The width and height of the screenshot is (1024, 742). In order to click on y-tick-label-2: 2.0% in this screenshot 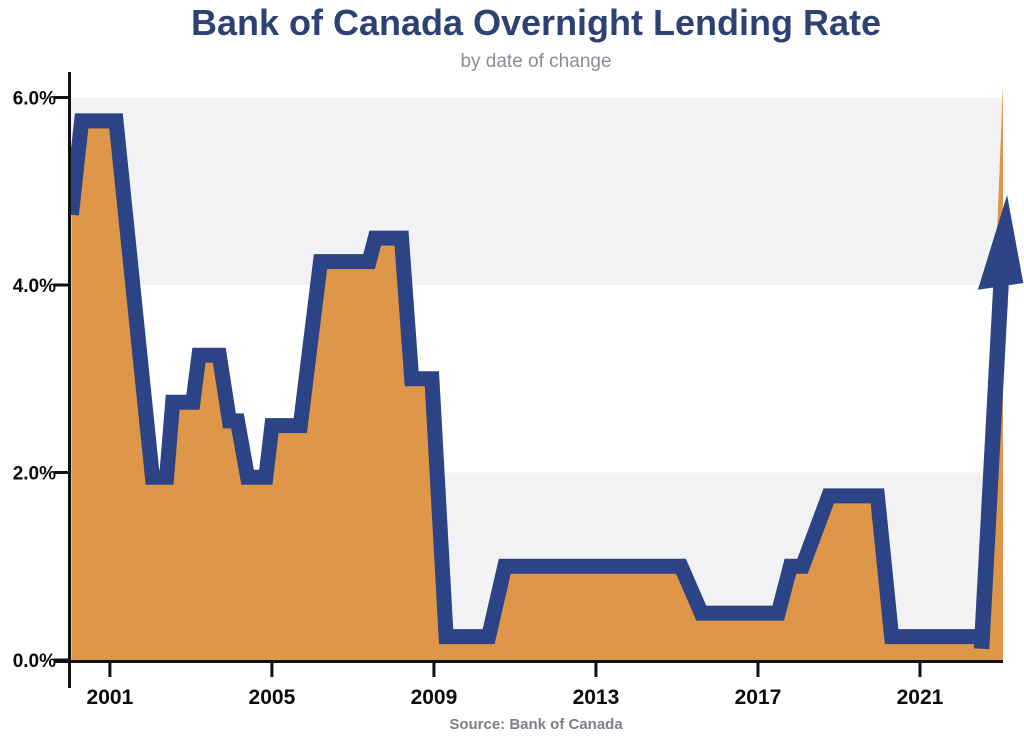, I will do `click(34, 474)`.